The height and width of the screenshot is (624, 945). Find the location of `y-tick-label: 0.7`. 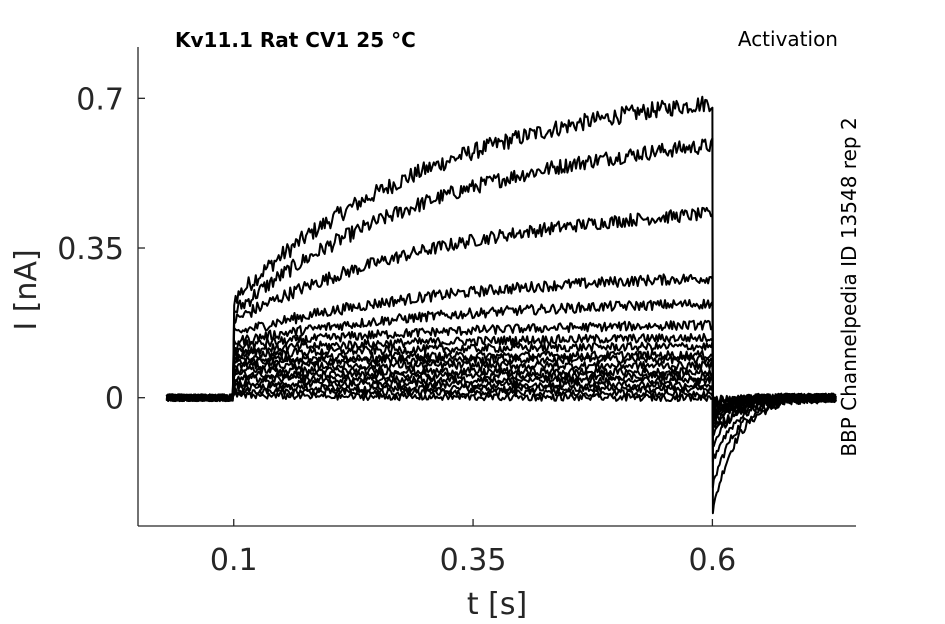

y-tick-label: 0.7 is located at coordinates (100, 99).